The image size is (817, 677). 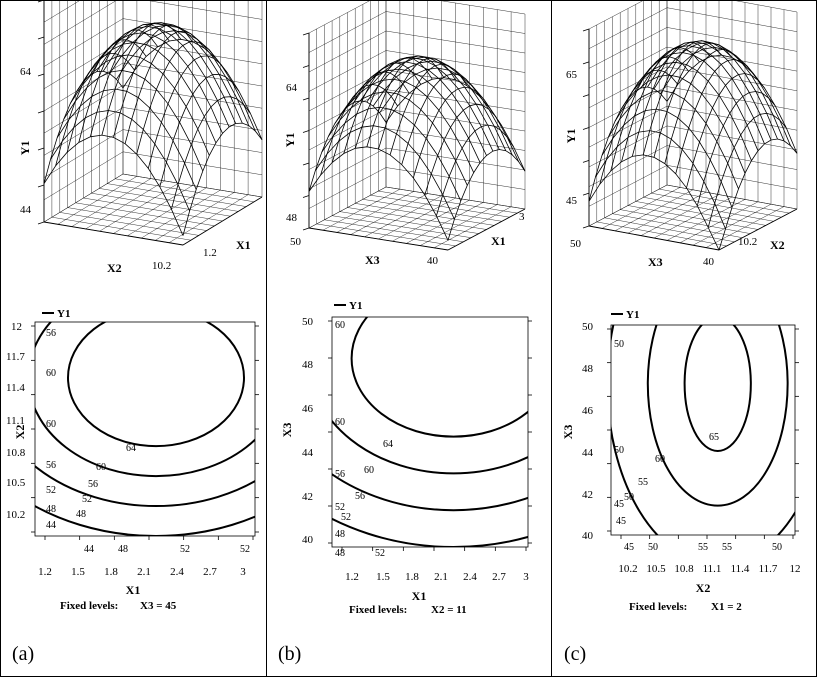 I want to click on surface-xaxis-label: X2, so click(x=114, y=268).